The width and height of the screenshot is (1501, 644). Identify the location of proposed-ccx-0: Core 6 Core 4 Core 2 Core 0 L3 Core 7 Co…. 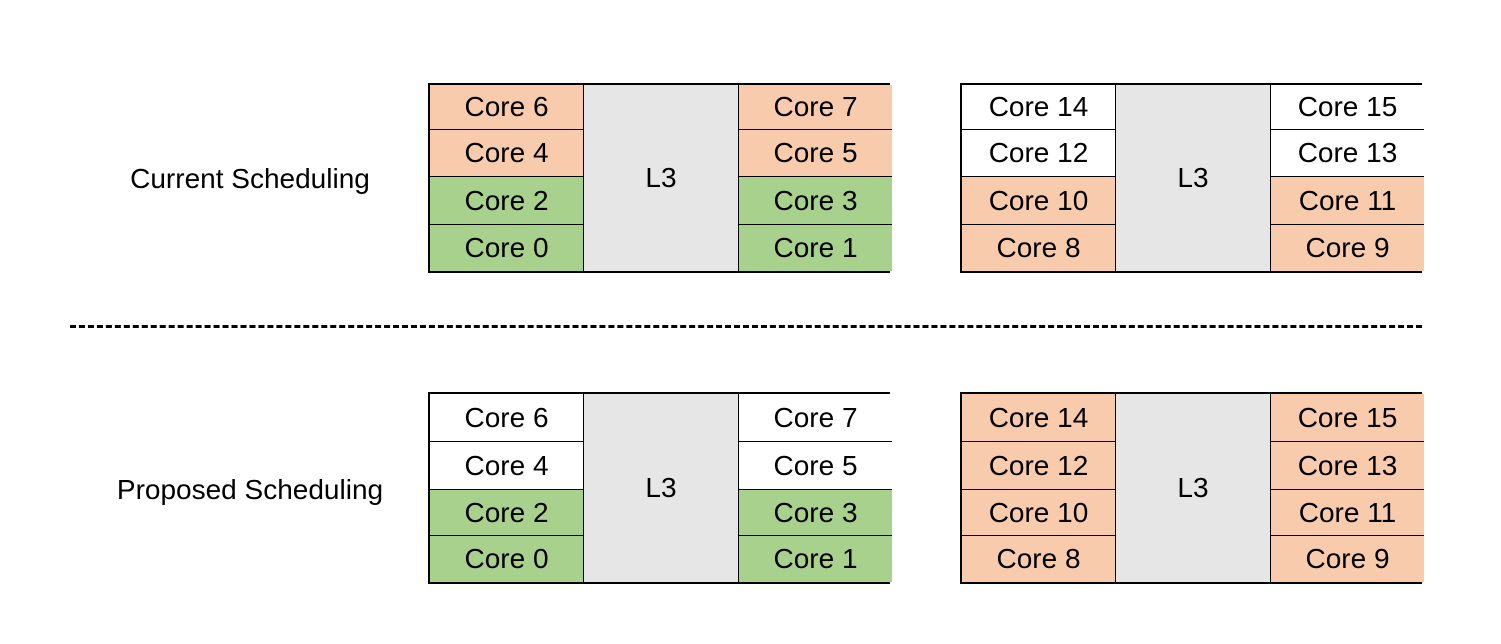
(660, 488).